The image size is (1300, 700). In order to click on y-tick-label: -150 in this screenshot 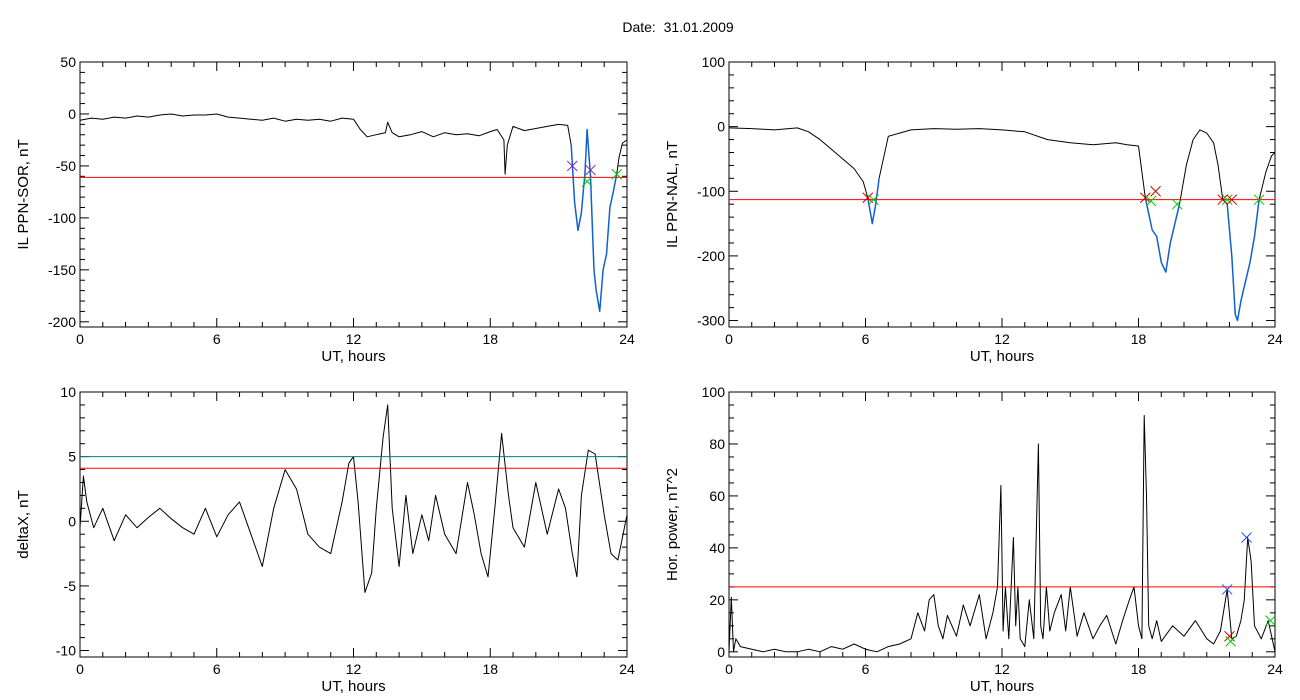, I will do `click(62, 270)`.